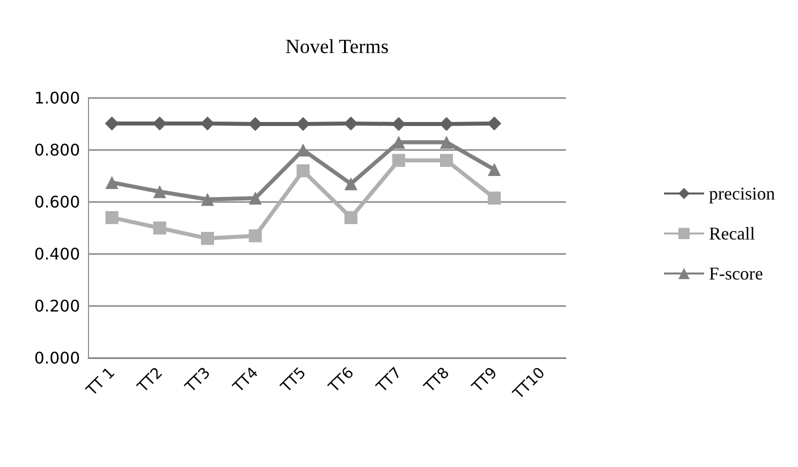 This screenshot has width=798, height=467. Describe the element at coordinates (57, 254) in the screenshot. I see `y-tick-label: 0.400` at that location.